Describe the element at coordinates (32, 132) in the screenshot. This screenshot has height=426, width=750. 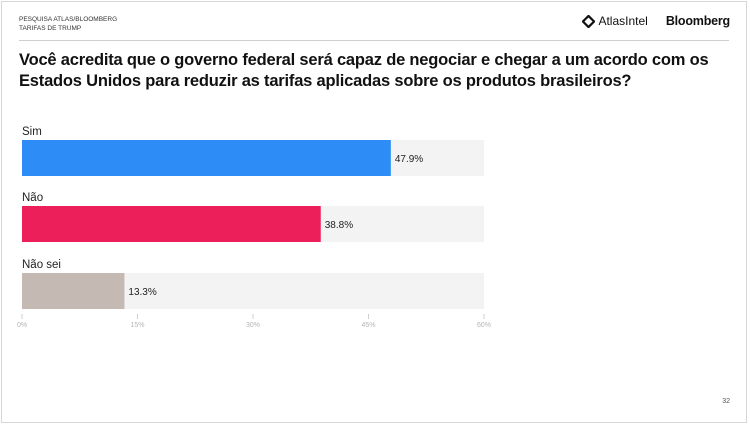
I see `category-label: Sim` at that location.